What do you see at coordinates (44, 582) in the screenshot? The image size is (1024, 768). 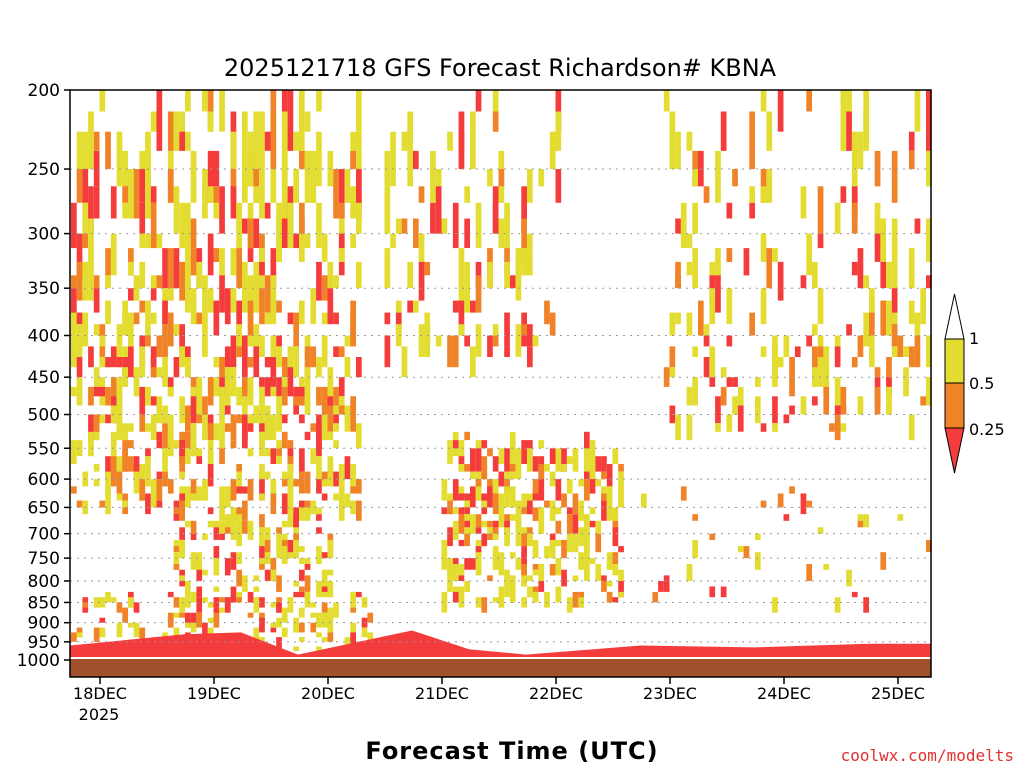 I see `y-tick-label: 800` at bounding box center [44, 582].